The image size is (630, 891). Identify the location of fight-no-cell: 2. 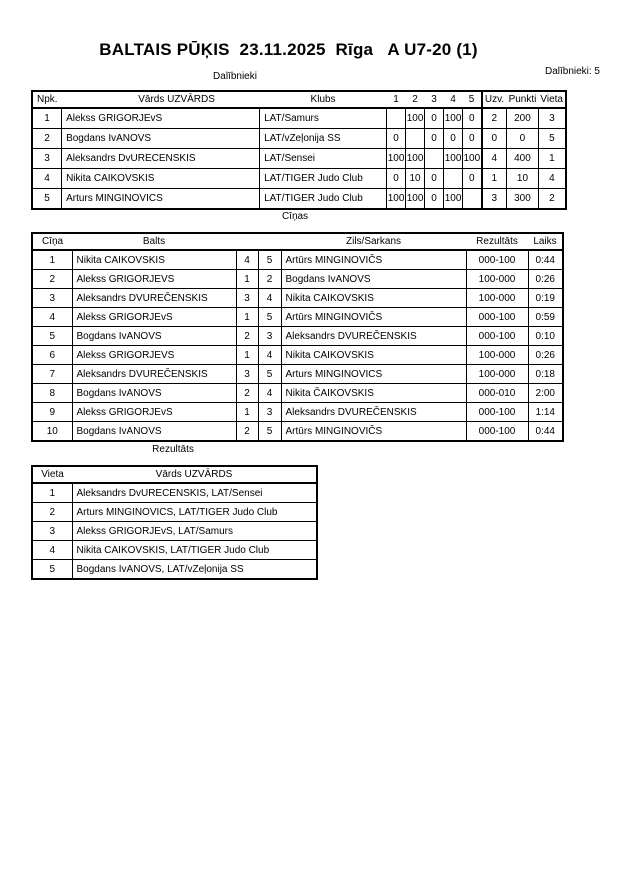
(52, 279).